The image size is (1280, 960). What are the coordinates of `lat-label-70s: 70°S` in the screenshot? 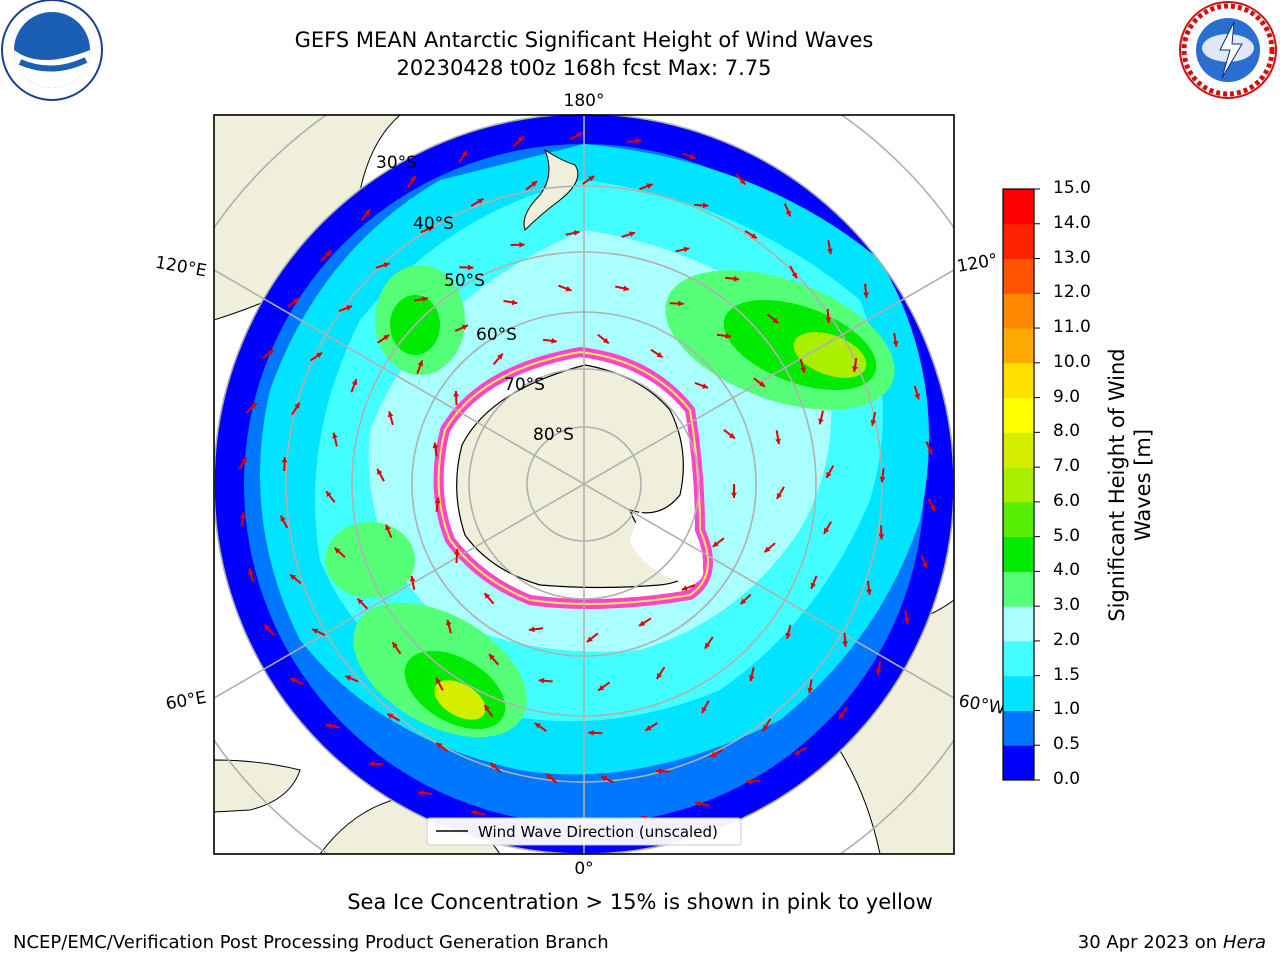 It's located at (524, 385).